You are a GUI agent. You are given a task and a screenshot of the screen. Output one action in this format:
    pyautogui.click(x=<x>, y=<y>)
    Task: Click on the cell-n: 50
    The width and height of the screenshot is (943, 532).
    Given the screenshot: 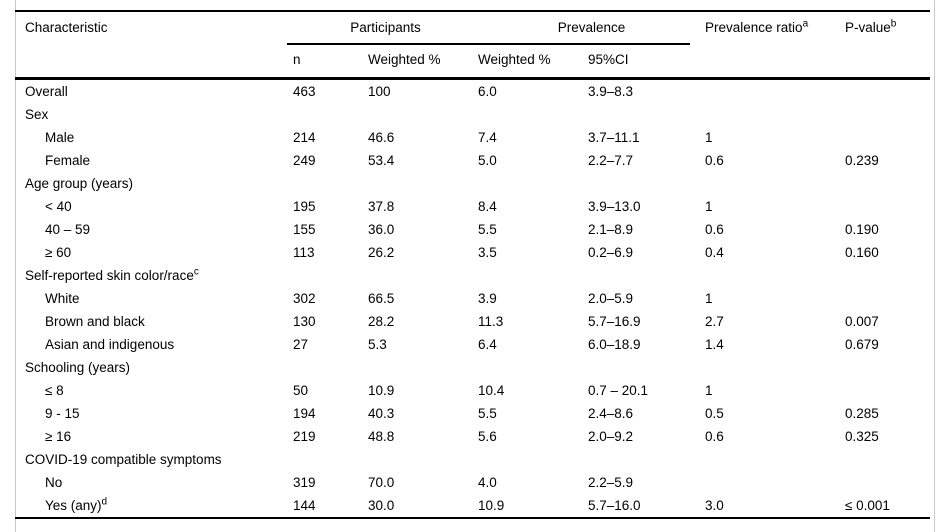 What is the action you would take?
    pyautogui.click(x=301, y=390)
    